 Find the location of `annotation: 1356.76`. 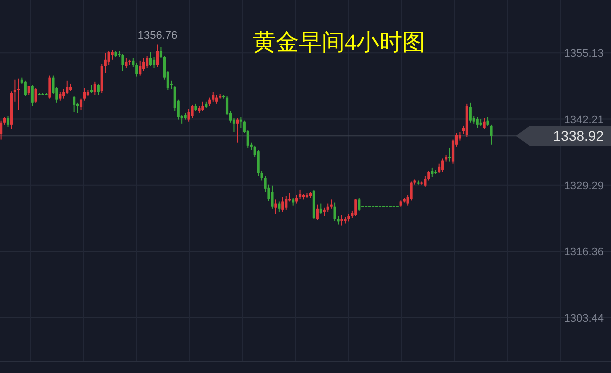

annotation: 1356.76 is located at coordinates (158, 36).